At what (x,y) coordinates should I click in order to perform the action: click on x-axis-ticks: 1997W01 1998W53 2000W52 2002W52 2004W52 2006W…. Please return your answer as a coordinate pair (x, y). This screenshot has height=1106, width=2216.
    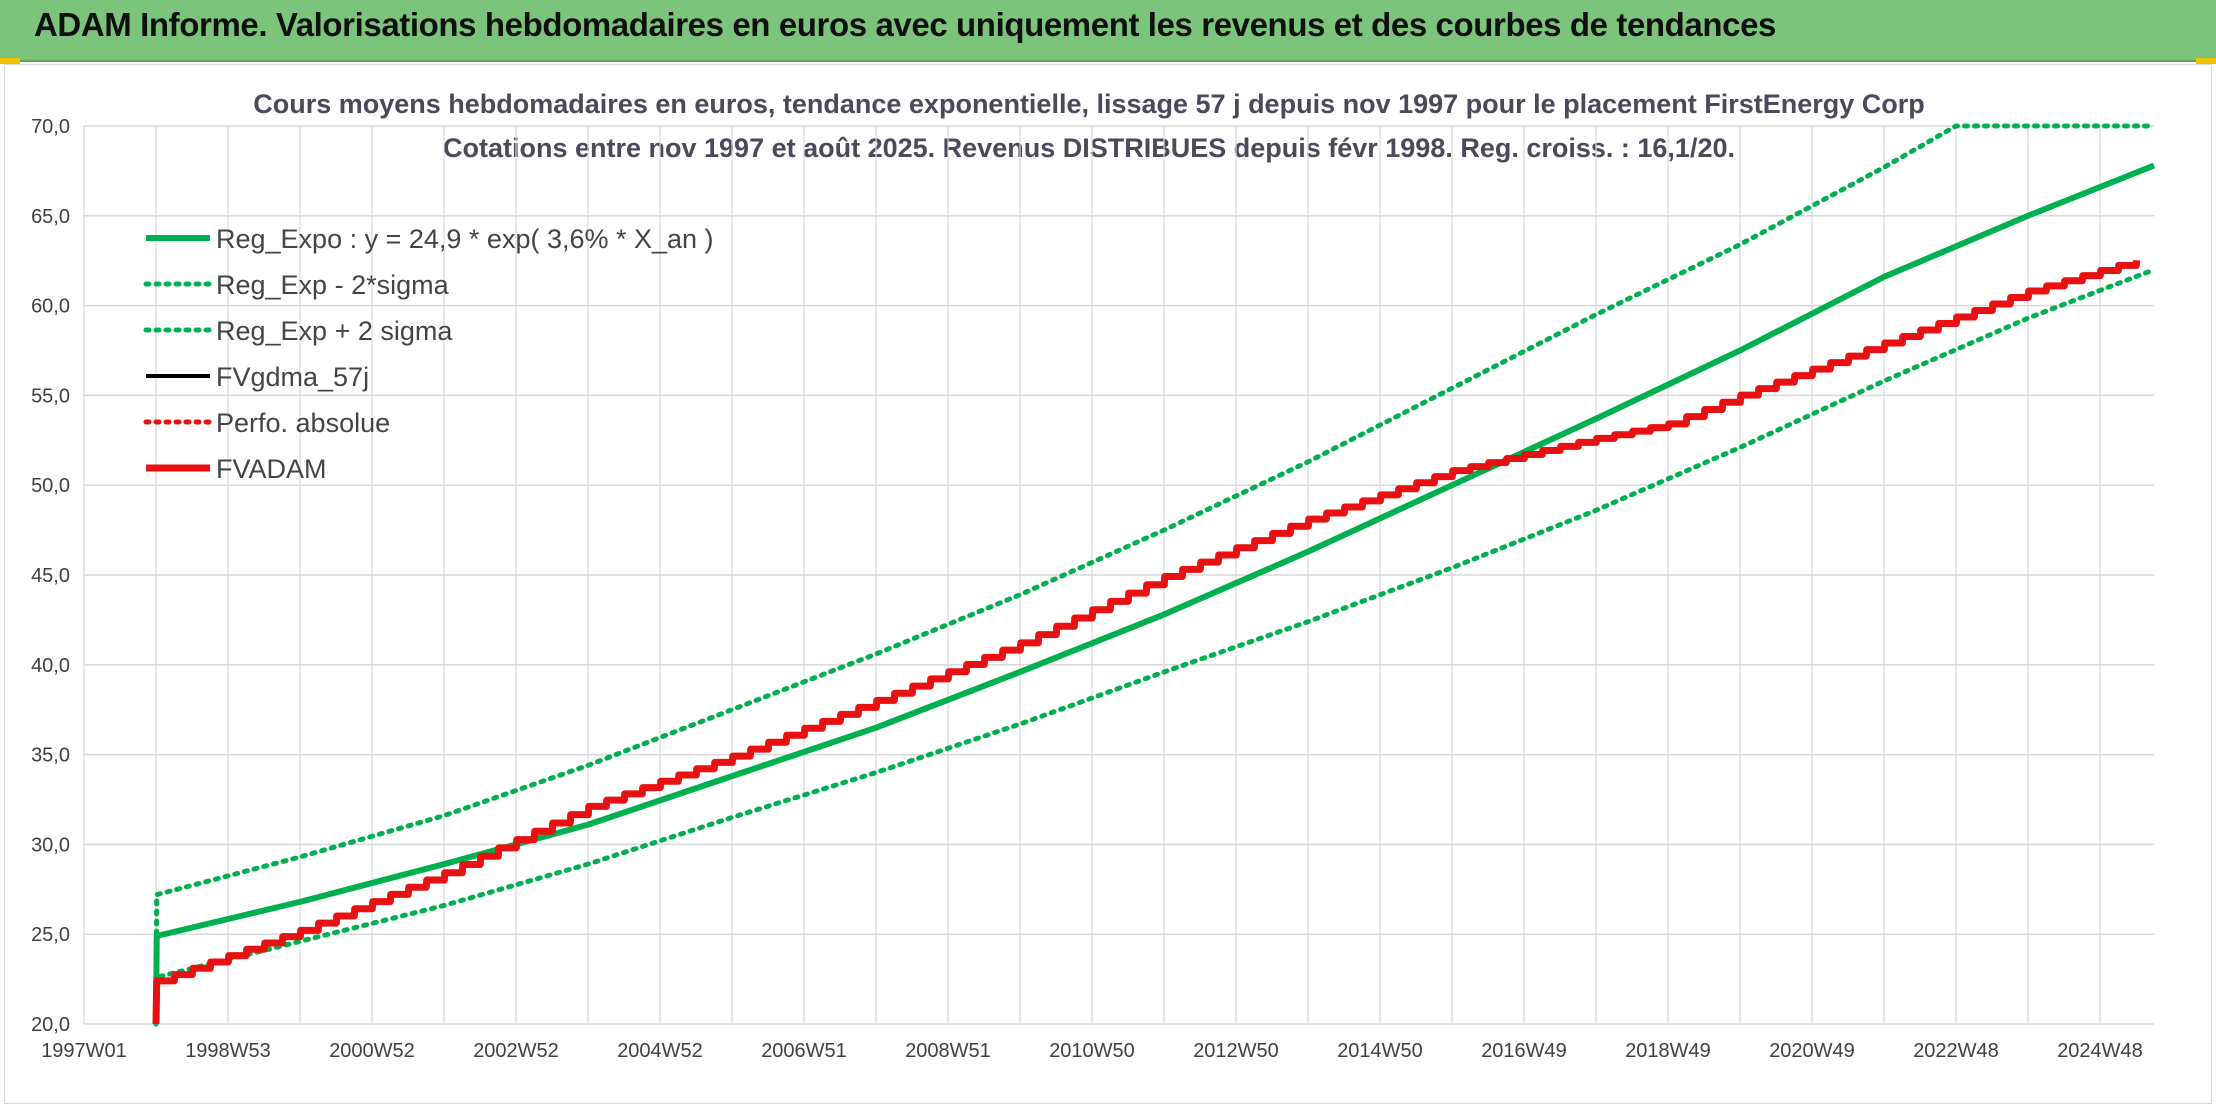
    Looking at the image, I should click on (1092, 1051).